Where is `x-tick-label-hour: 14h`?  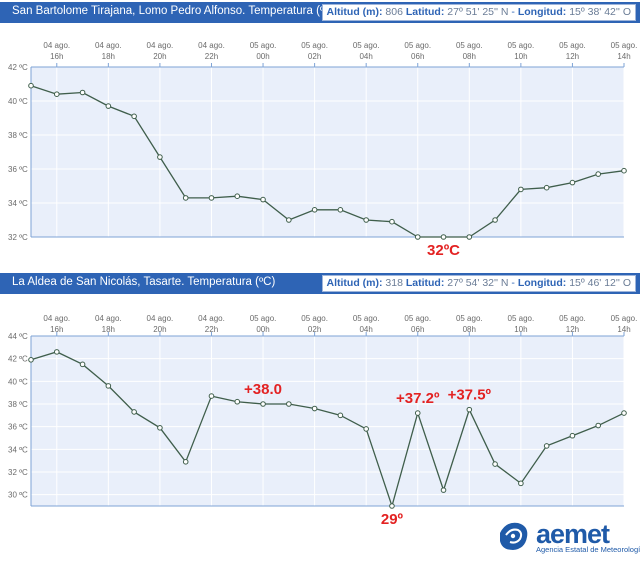
x-tick-label-hour: 14h is located at coordinates (623, 56).